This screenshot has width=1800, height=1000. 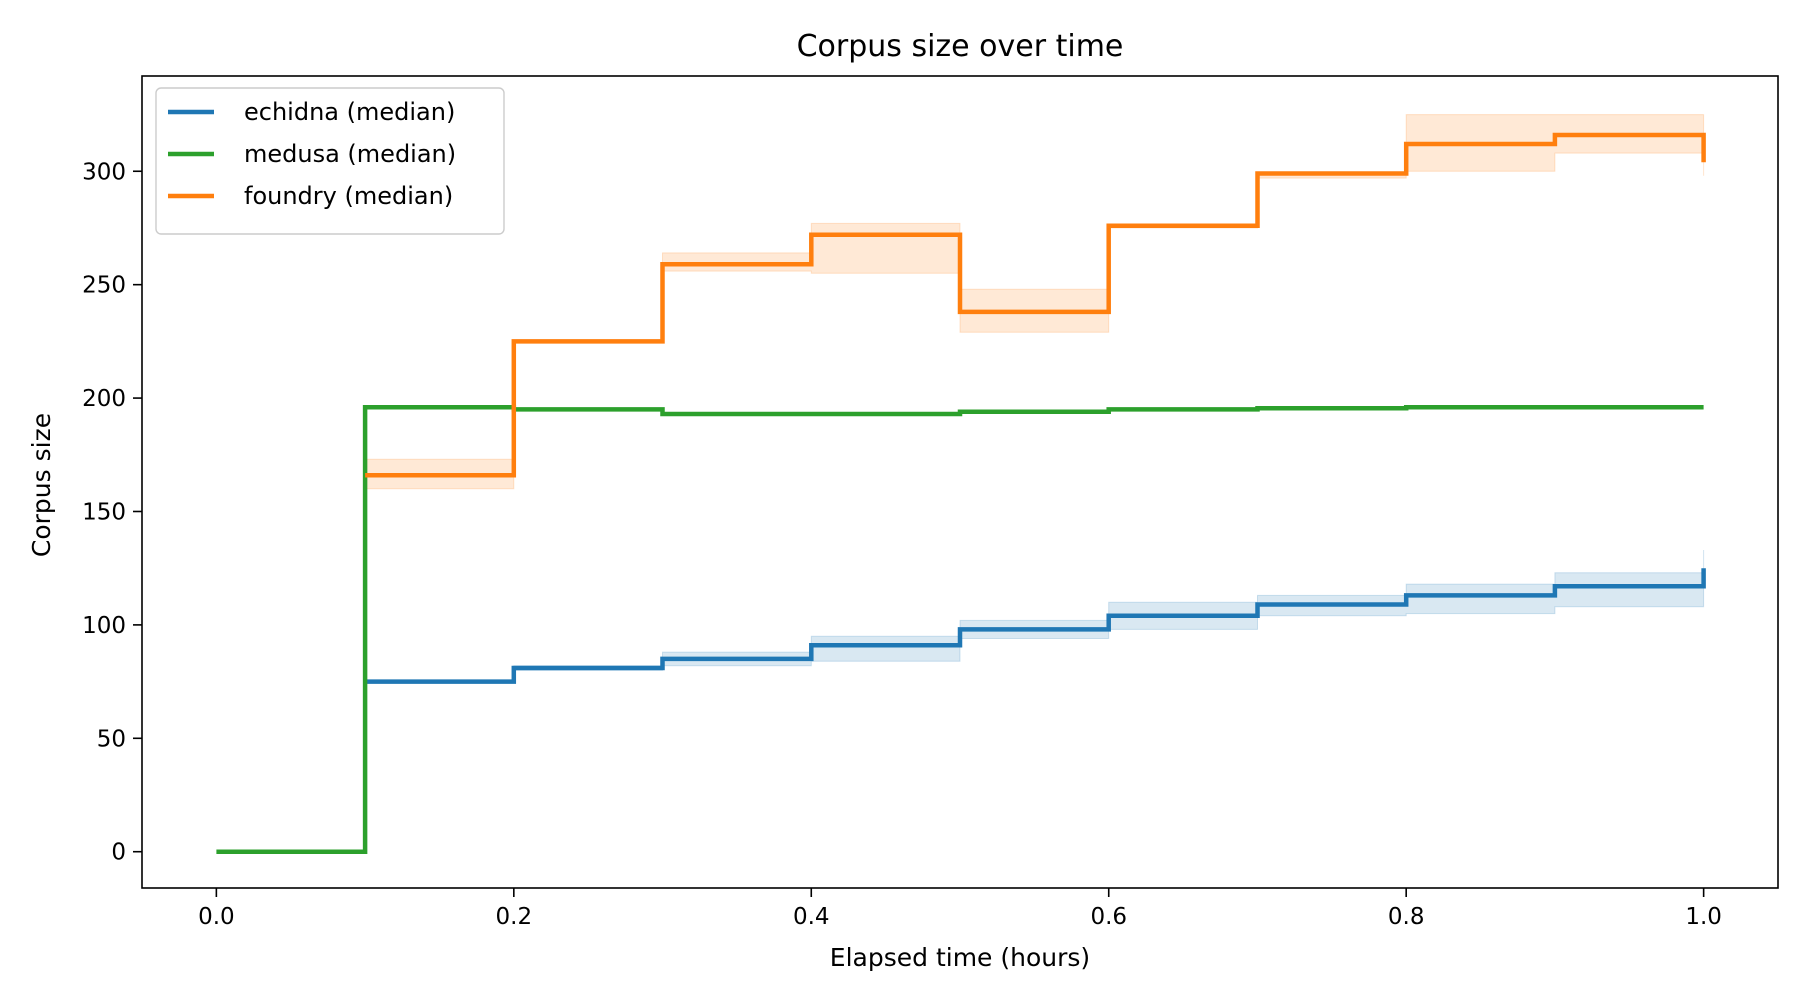 What do you see at coordinates (350, 154) in the screenshot?
I see `legend-label: medusa (median)` at bounding box center [350, 154].